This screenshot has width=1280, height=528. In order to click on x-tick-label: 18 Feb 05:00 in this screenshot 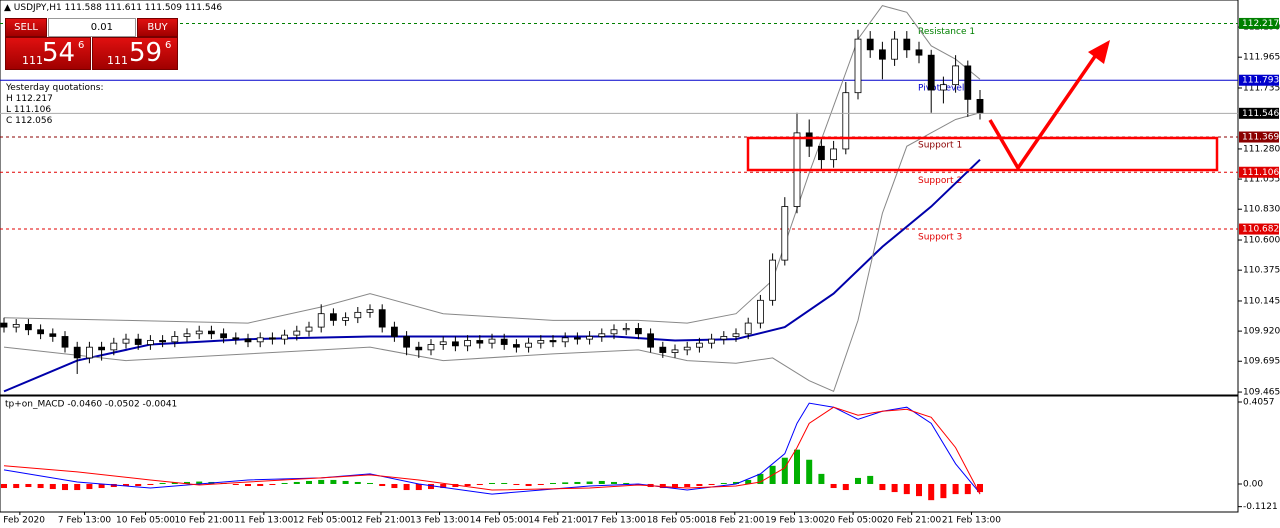, I will do `click(676, 521)`.